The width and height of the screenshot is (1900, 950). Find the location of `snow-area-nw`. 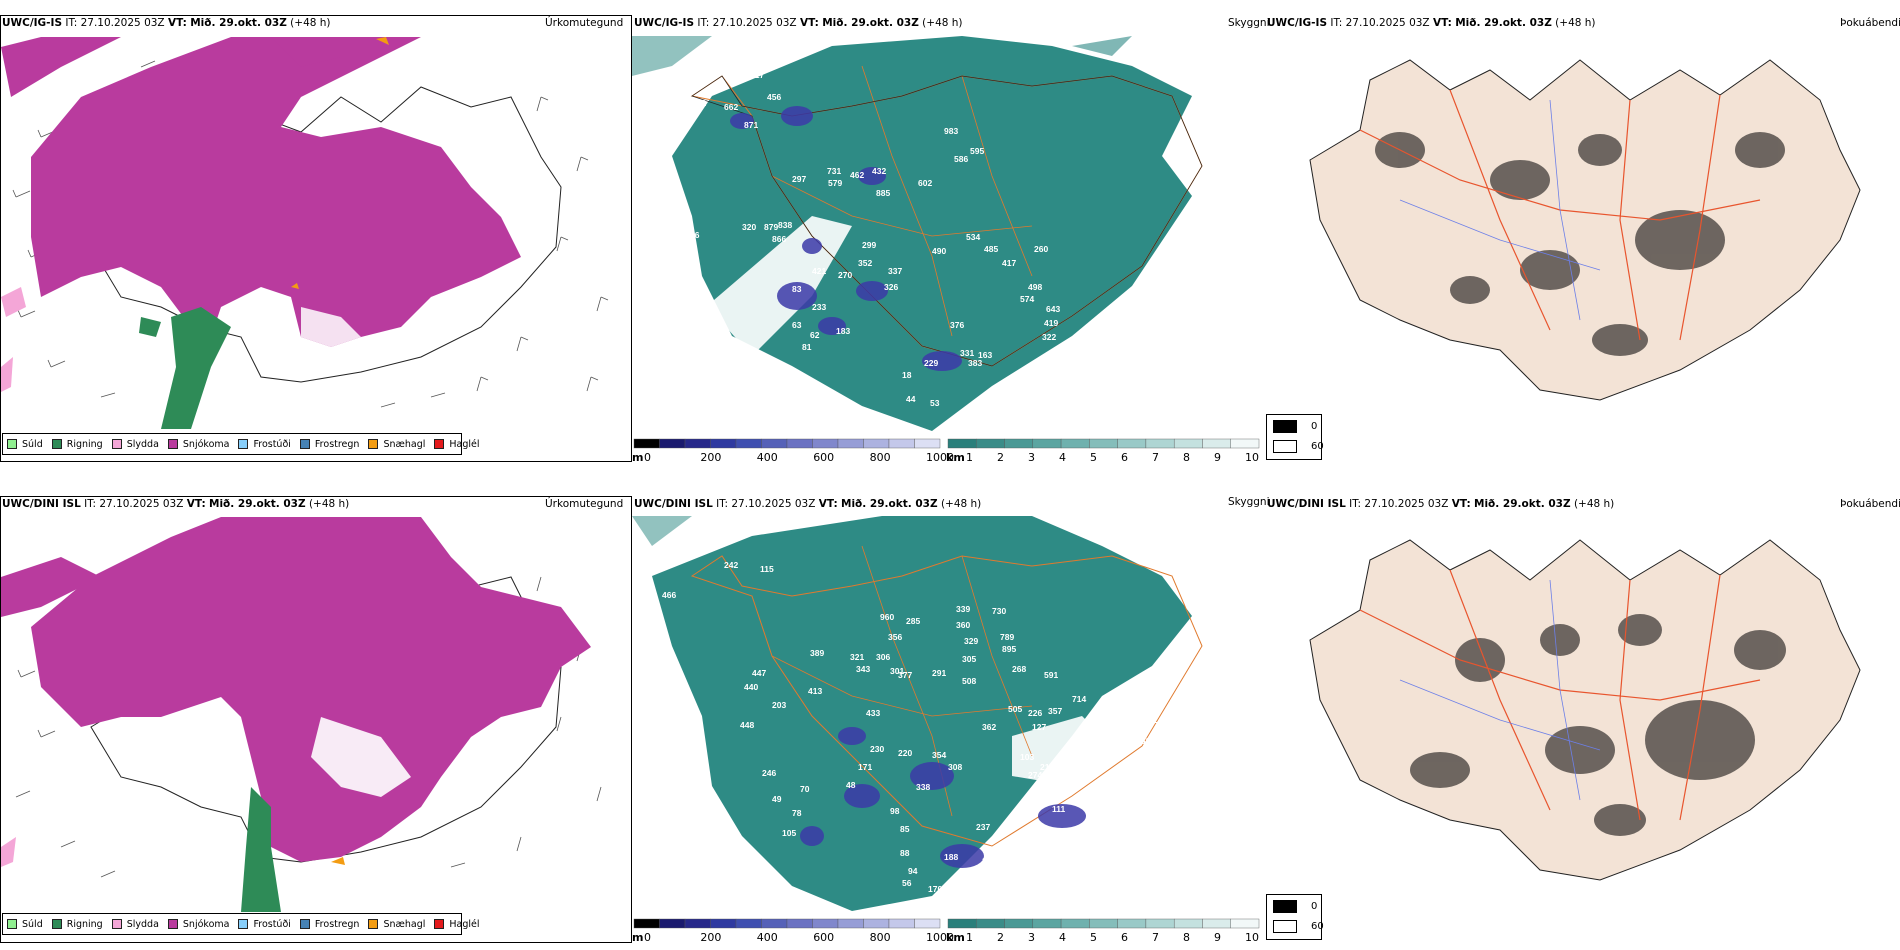

snow-area-nw is located at coordinates (61, 67).